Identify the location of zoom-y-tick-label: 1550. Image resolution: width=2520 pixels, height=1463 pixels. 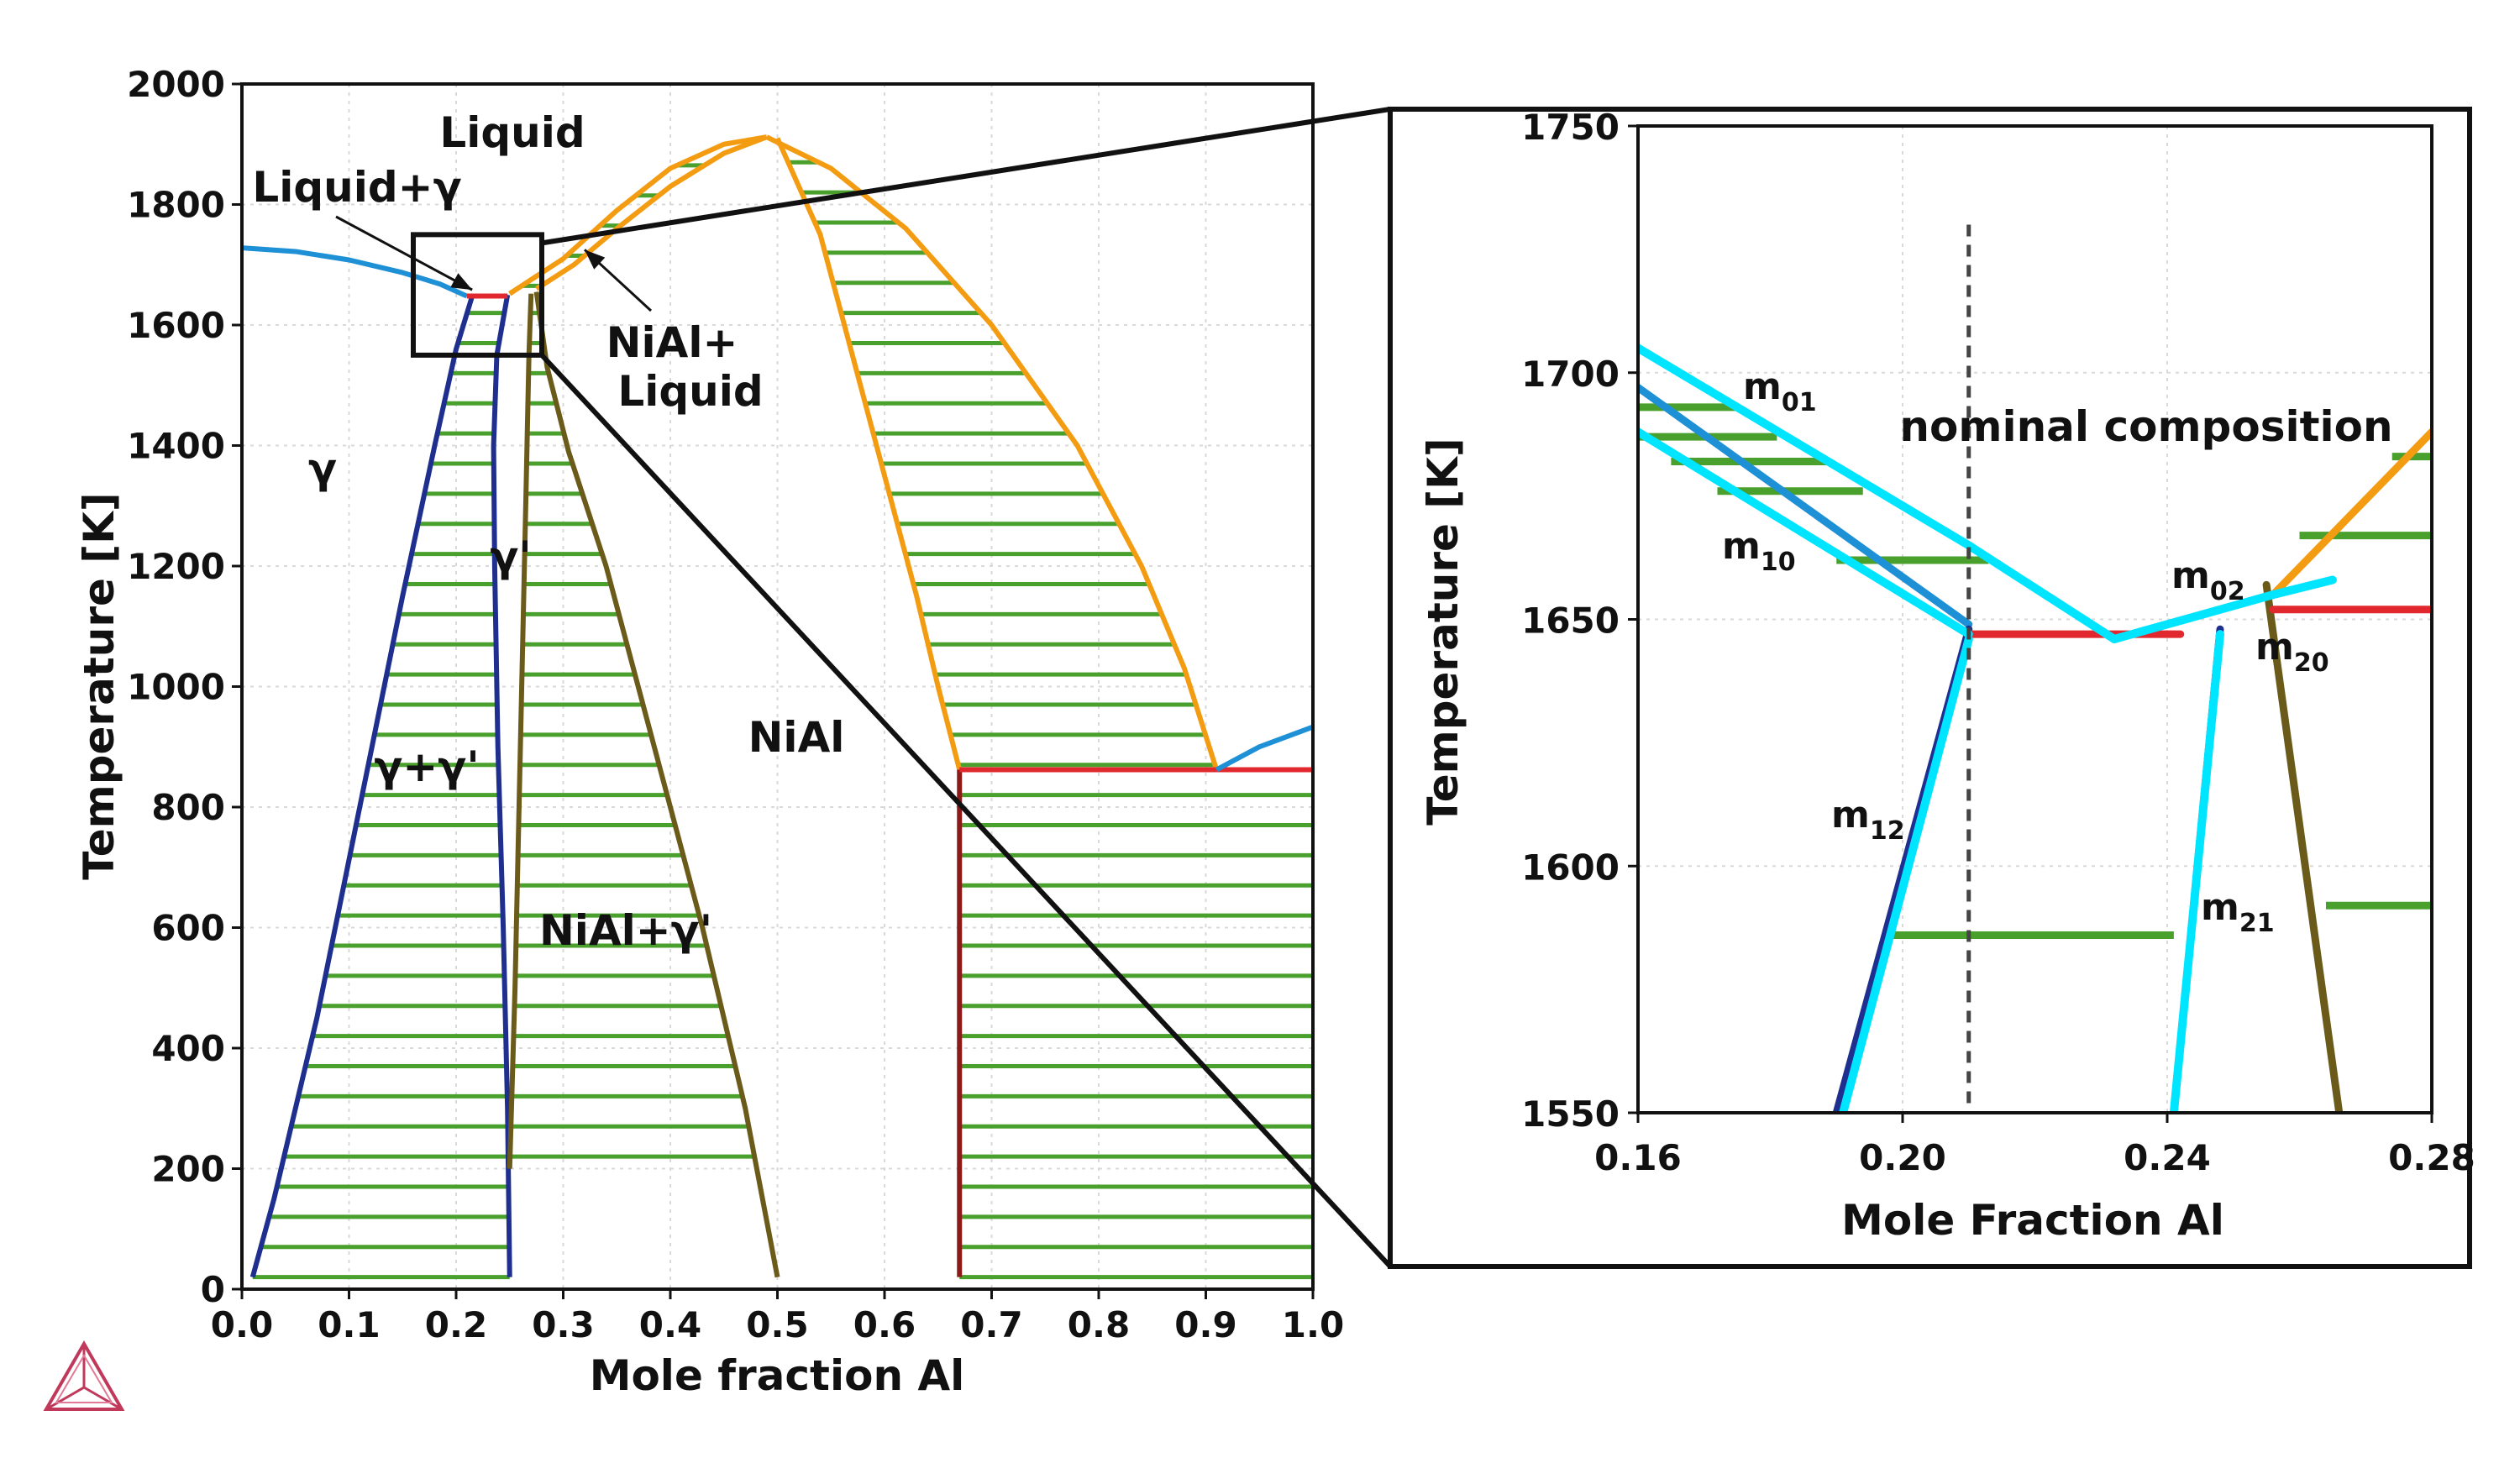
(1570, 1114).